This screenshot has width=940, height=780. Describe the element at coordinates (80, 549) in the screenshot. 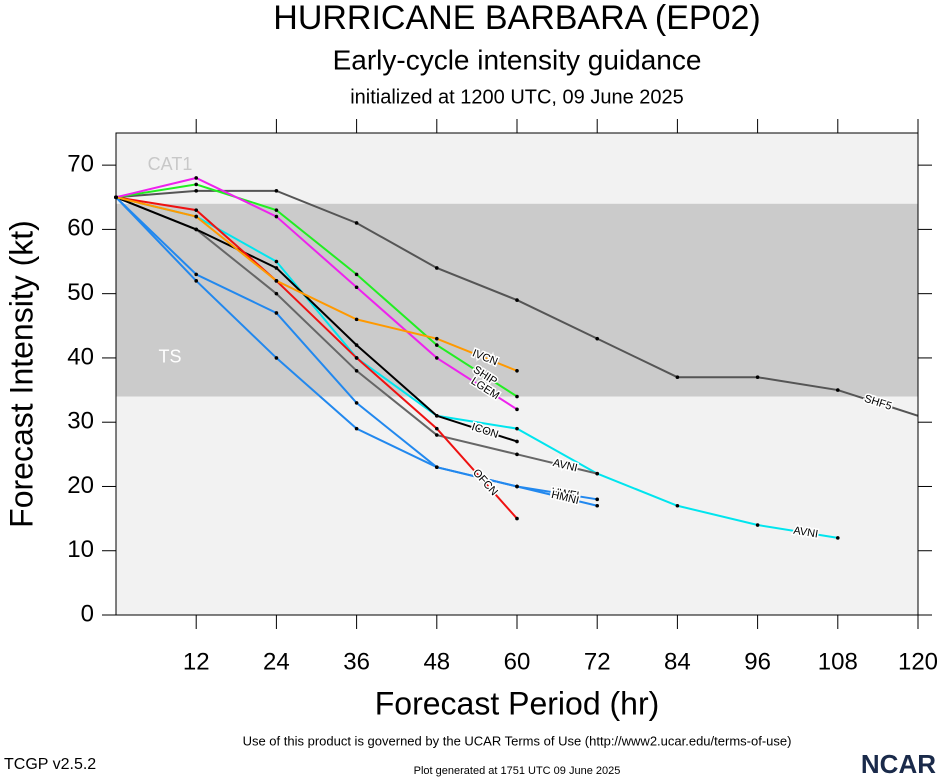

I see `y-tick-label: 10` at that location.